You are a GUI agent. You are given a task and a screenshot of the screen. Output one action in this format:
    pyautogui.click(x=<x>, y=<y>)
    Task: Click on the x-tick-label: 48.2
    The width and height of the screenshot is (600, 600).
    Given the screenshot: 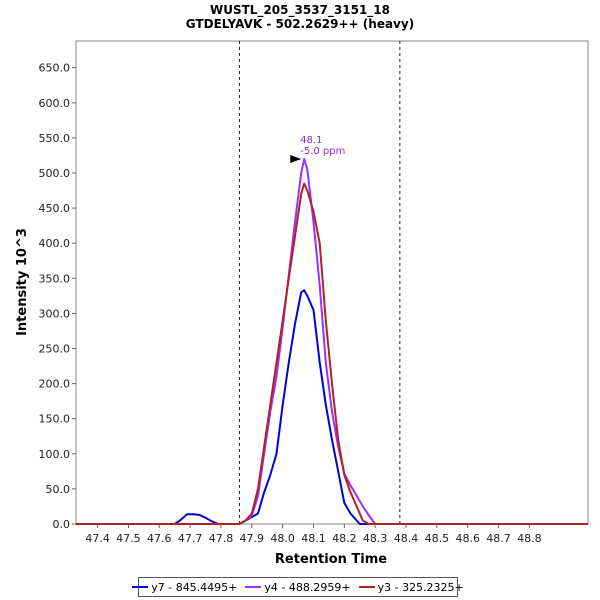 What is the action you would take?
    pyautogui.click(x=344, y=538)
    